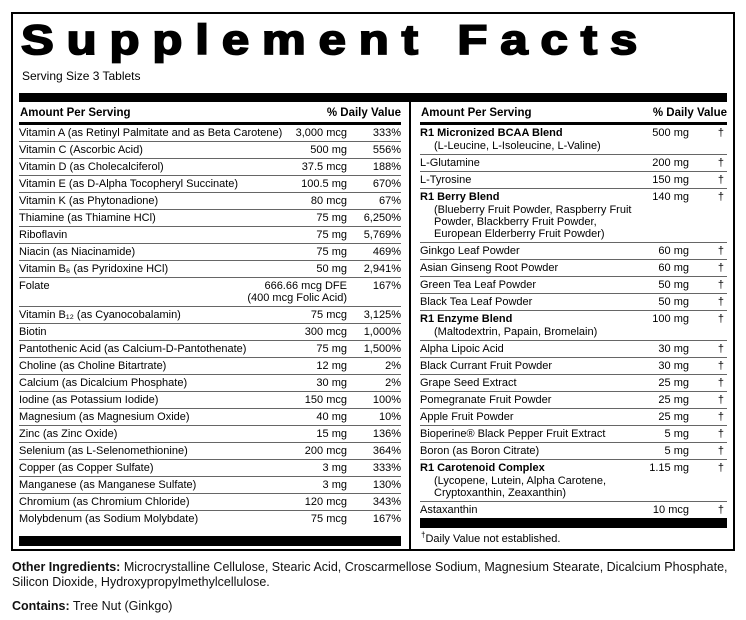 The width and height of the screenshot is (746, 620). I want to click on ingredient-amount: 30 mg, so click(673, 349).